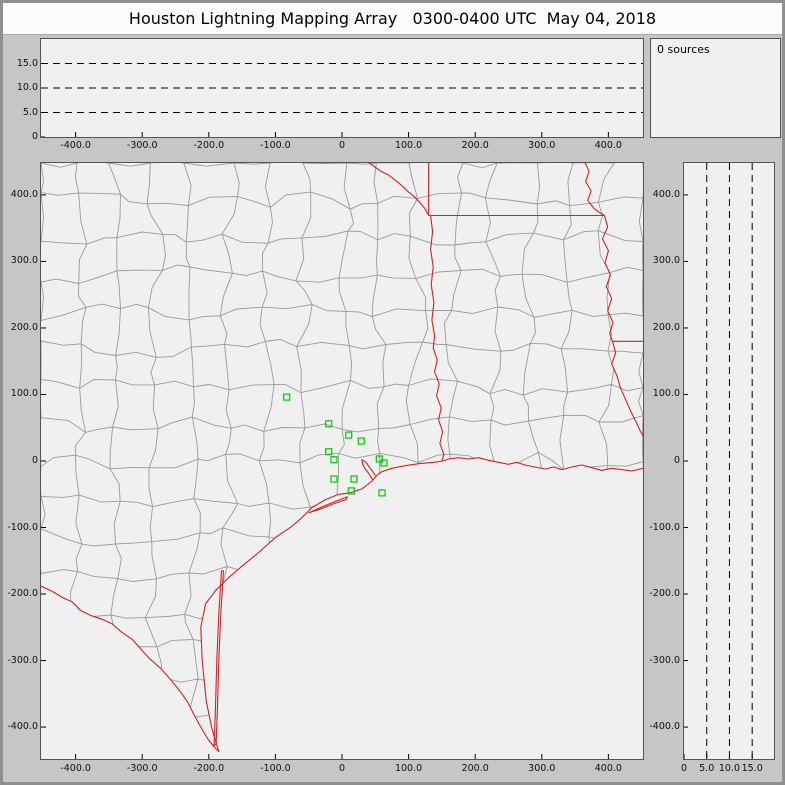 The image size is (785, 785). I want to click on altitude-ew-panel, so click(342, 88).